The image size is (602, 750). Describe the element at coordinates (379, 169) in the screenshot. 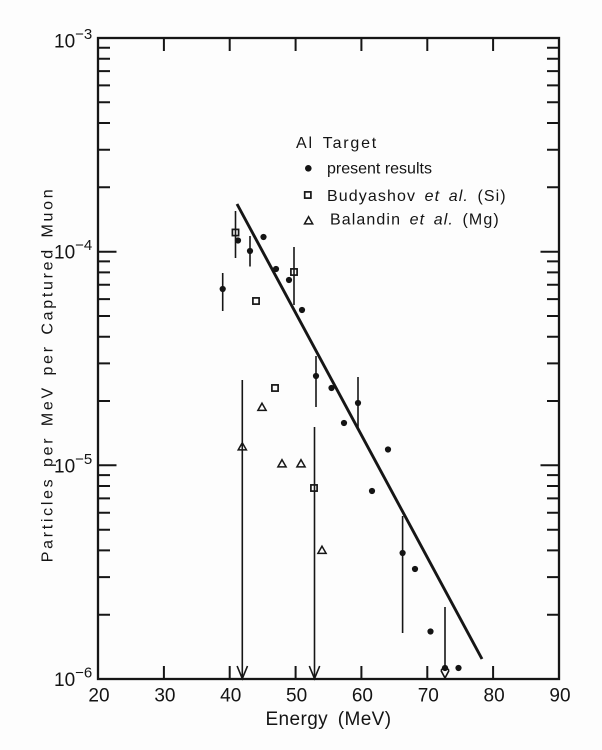

I see `svg-text: present results` at that location.